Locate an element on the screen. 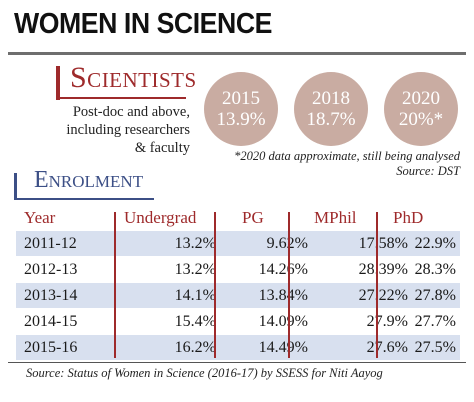 The height and width of the screenshot is (402, 474). scientists-accent-bar is located at coordinates (58, 83).